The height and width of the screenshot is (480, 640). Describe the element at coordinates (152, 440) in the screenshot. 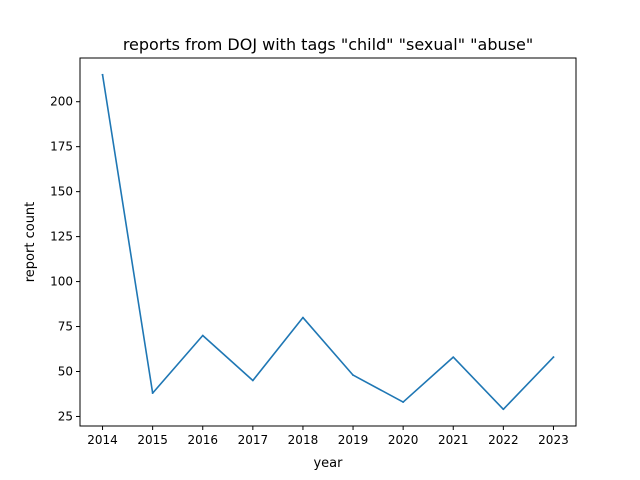

I see `x-tick-label: 2015` at that location.